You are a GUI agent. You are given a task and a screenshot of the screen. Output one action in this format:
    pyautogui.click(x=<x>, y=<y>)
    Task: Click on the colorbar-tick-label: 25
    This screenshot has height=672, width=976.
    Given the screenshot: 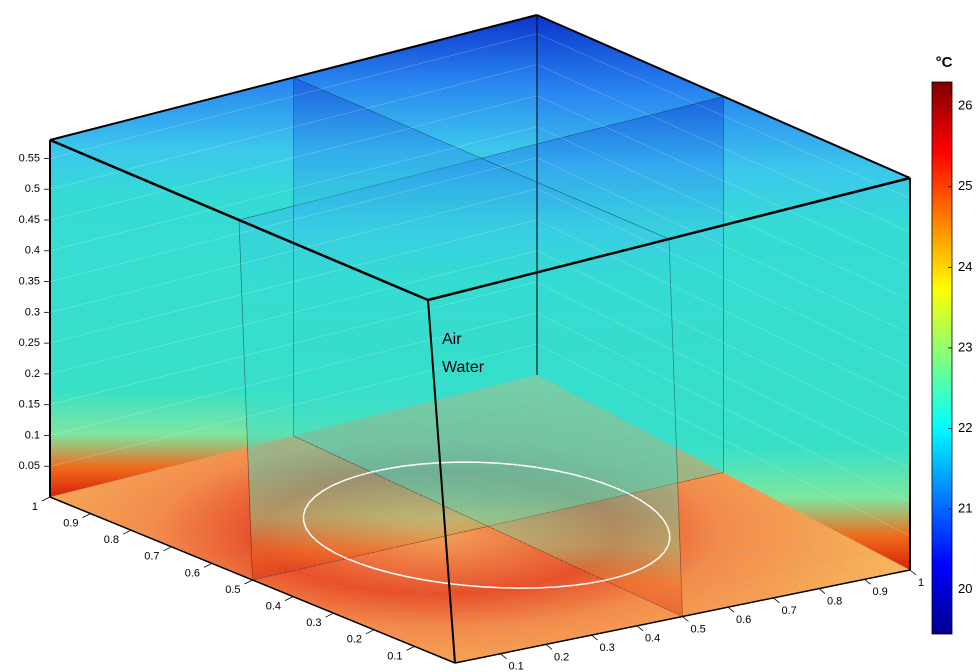 What is the action you would take?
    pyautogui.click(x=965, y=185)
    